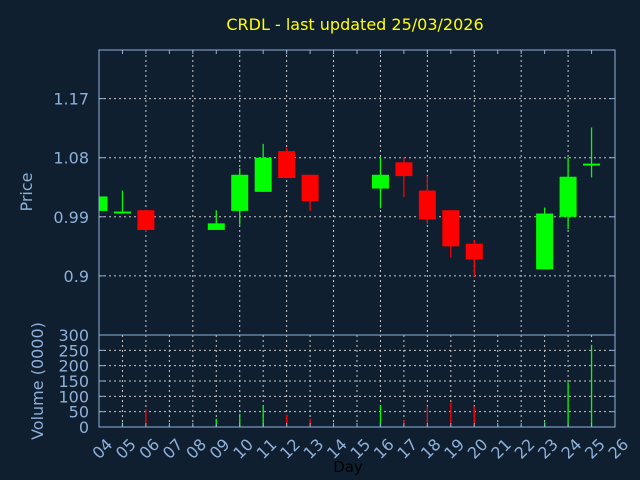 The height and width of the screenshot is (480, 640). What do you see at coordinates (73, 366) in the screenshot?
I see `volume-tick-label: 200` at bounding box center [73, 366].